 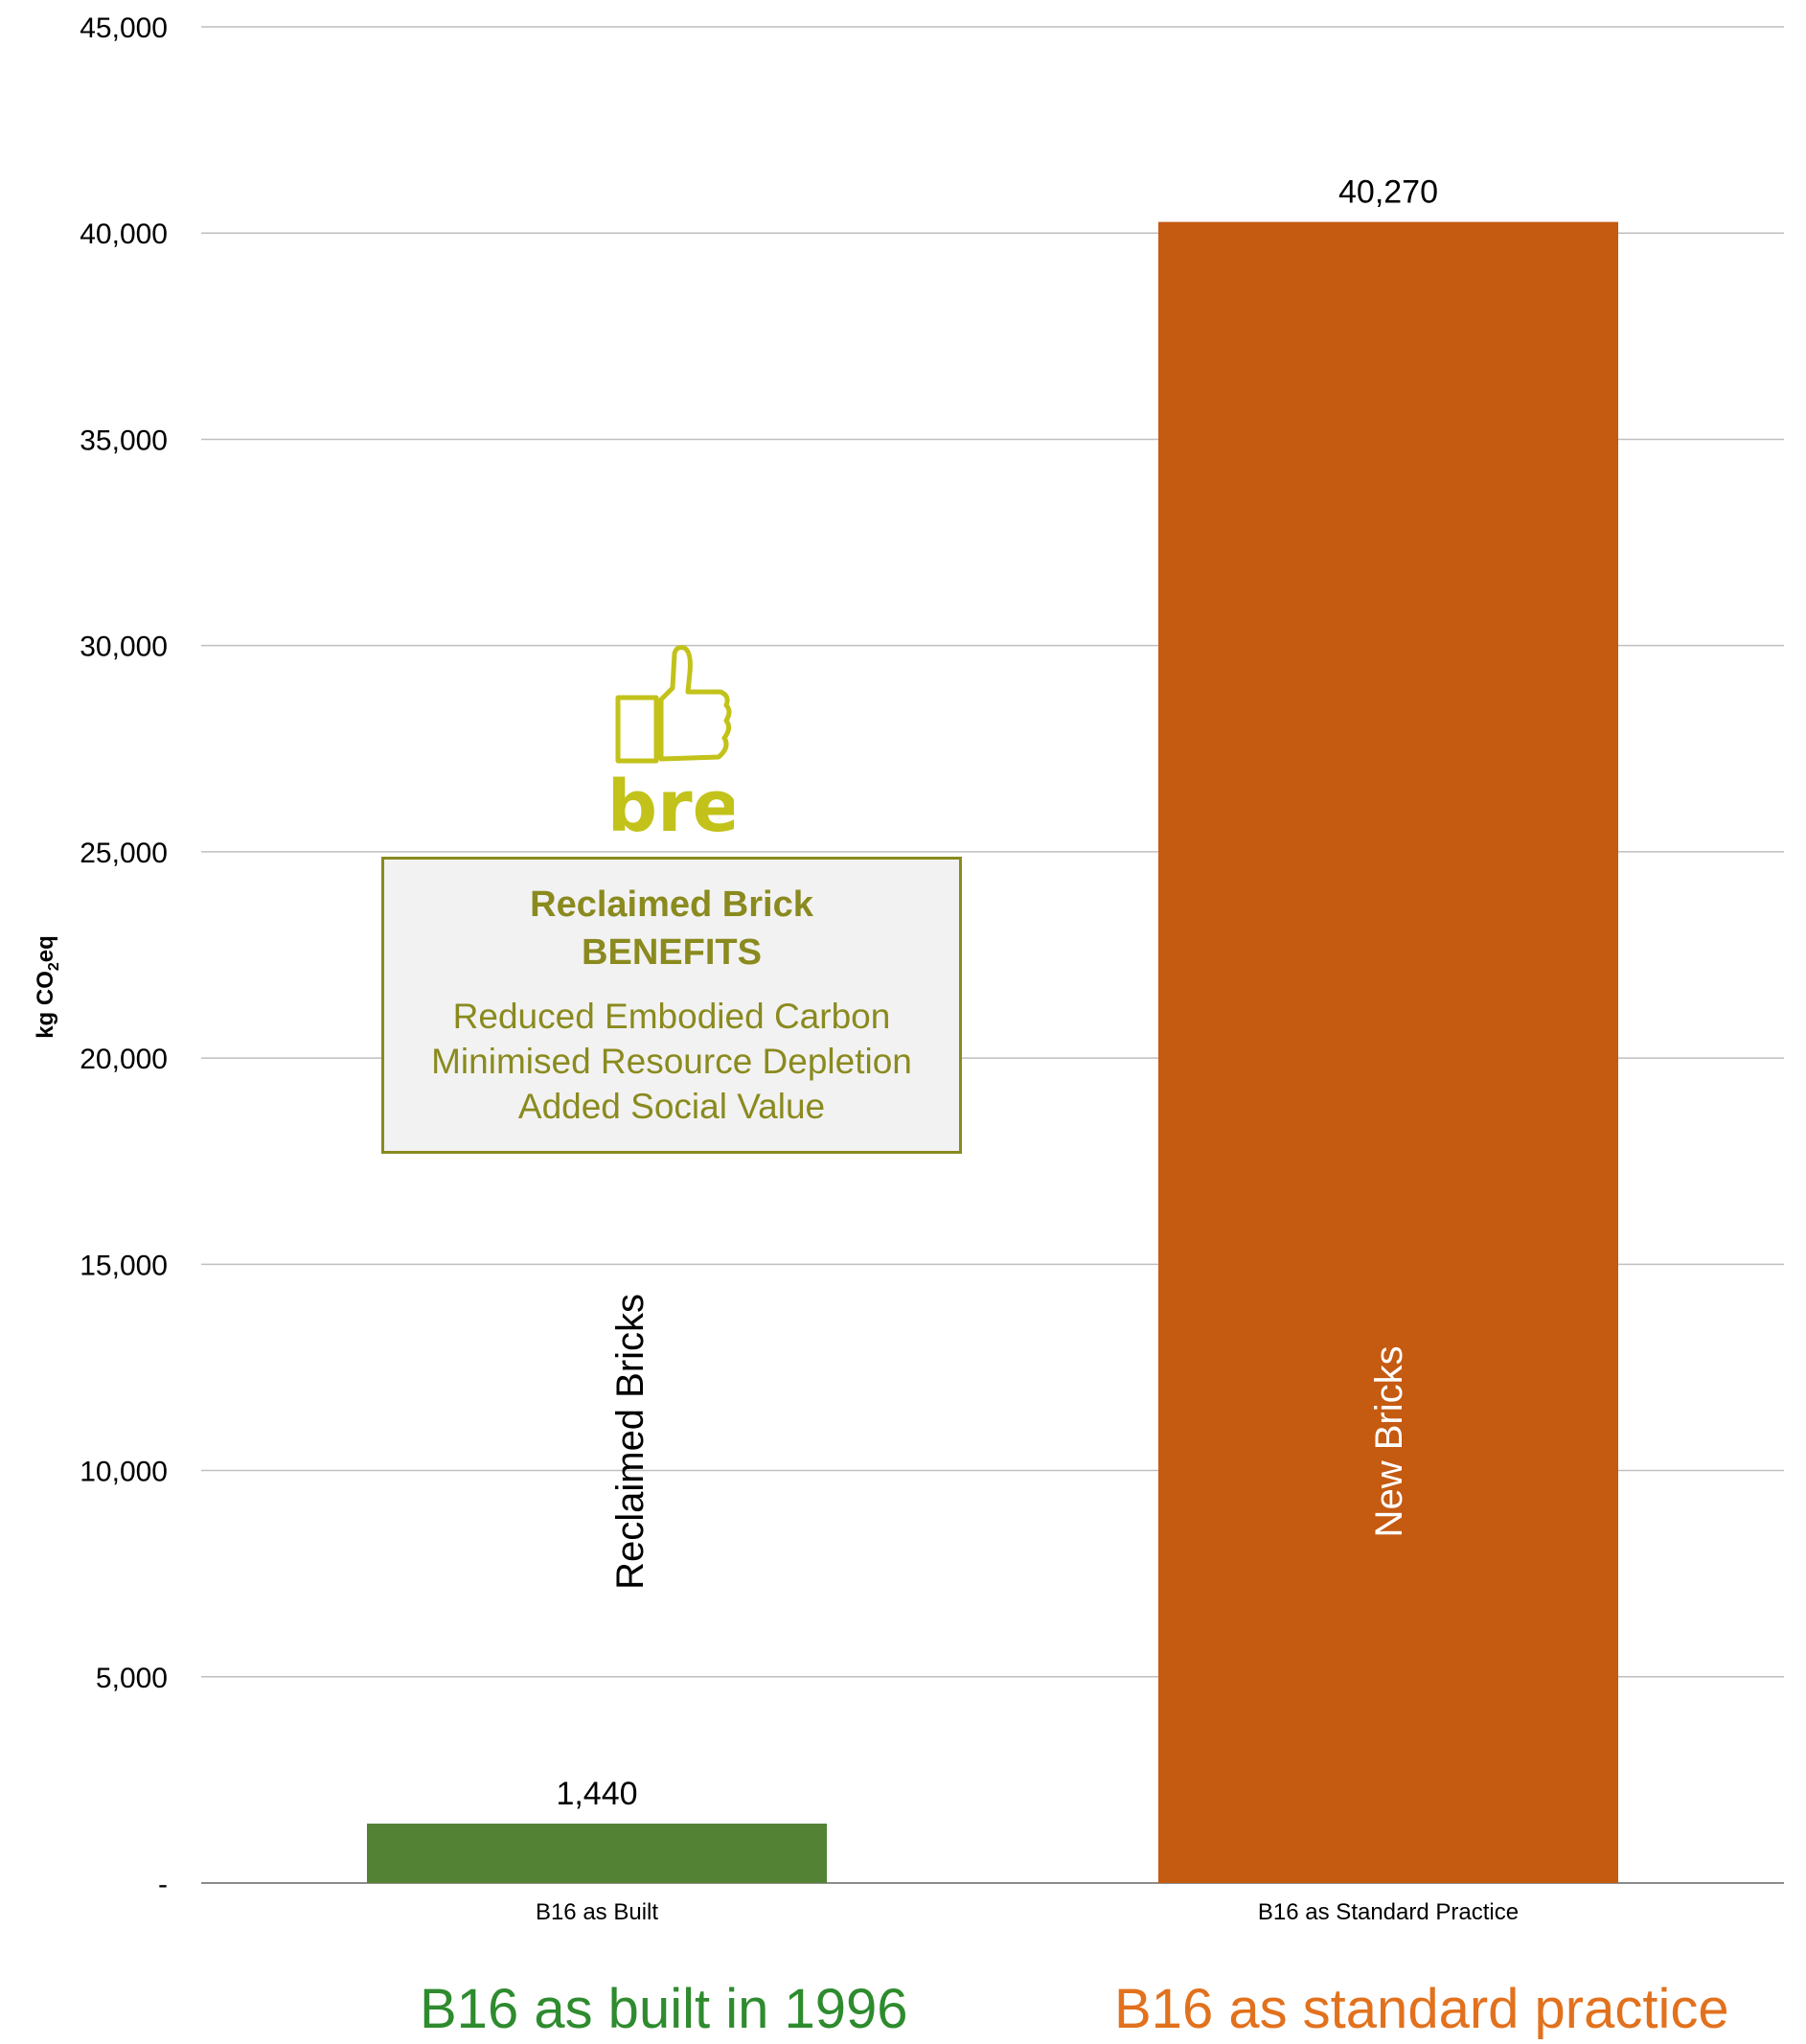 What do you see at coordinates (124, 647) in the screenshot?
I see `y-tick-label: 30,000` at bounding box center [124, 647].